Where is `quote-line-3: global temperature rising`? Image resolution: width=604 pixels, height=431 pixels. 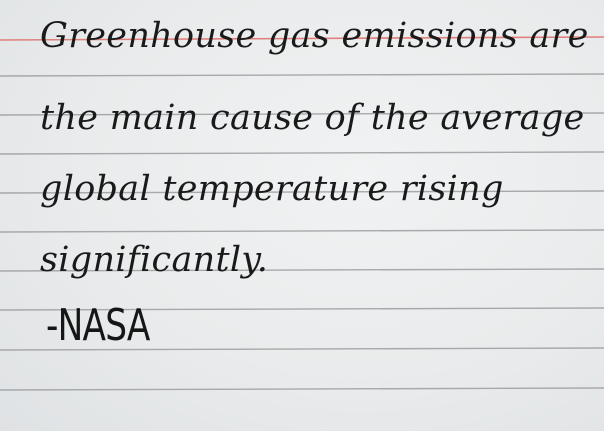 quote-line-3: global temperature rising is located at coordinates (272, 189).